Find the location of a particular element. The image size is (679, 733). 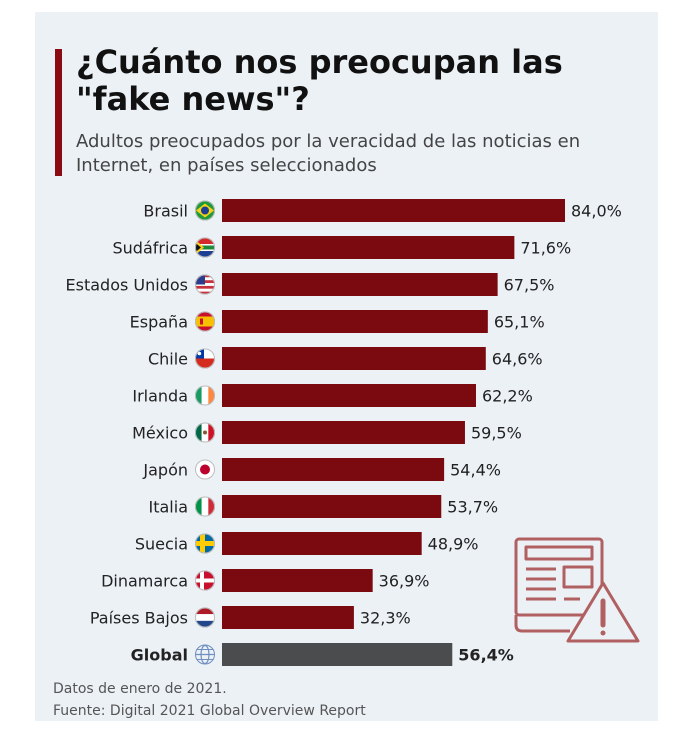

italy-flag-icon is located at coordinates (205, 506).